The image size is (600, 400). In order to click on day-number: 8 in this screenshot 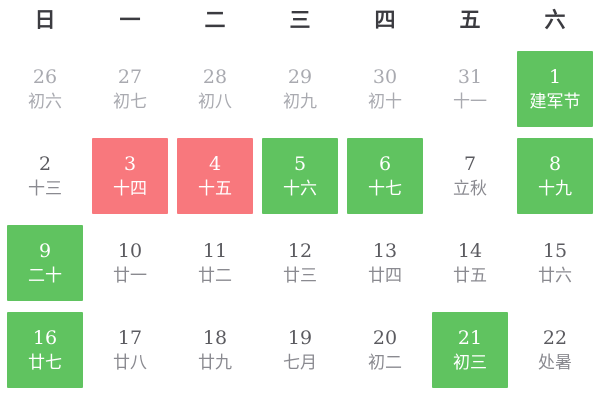, I will do `click(555, 164)`.